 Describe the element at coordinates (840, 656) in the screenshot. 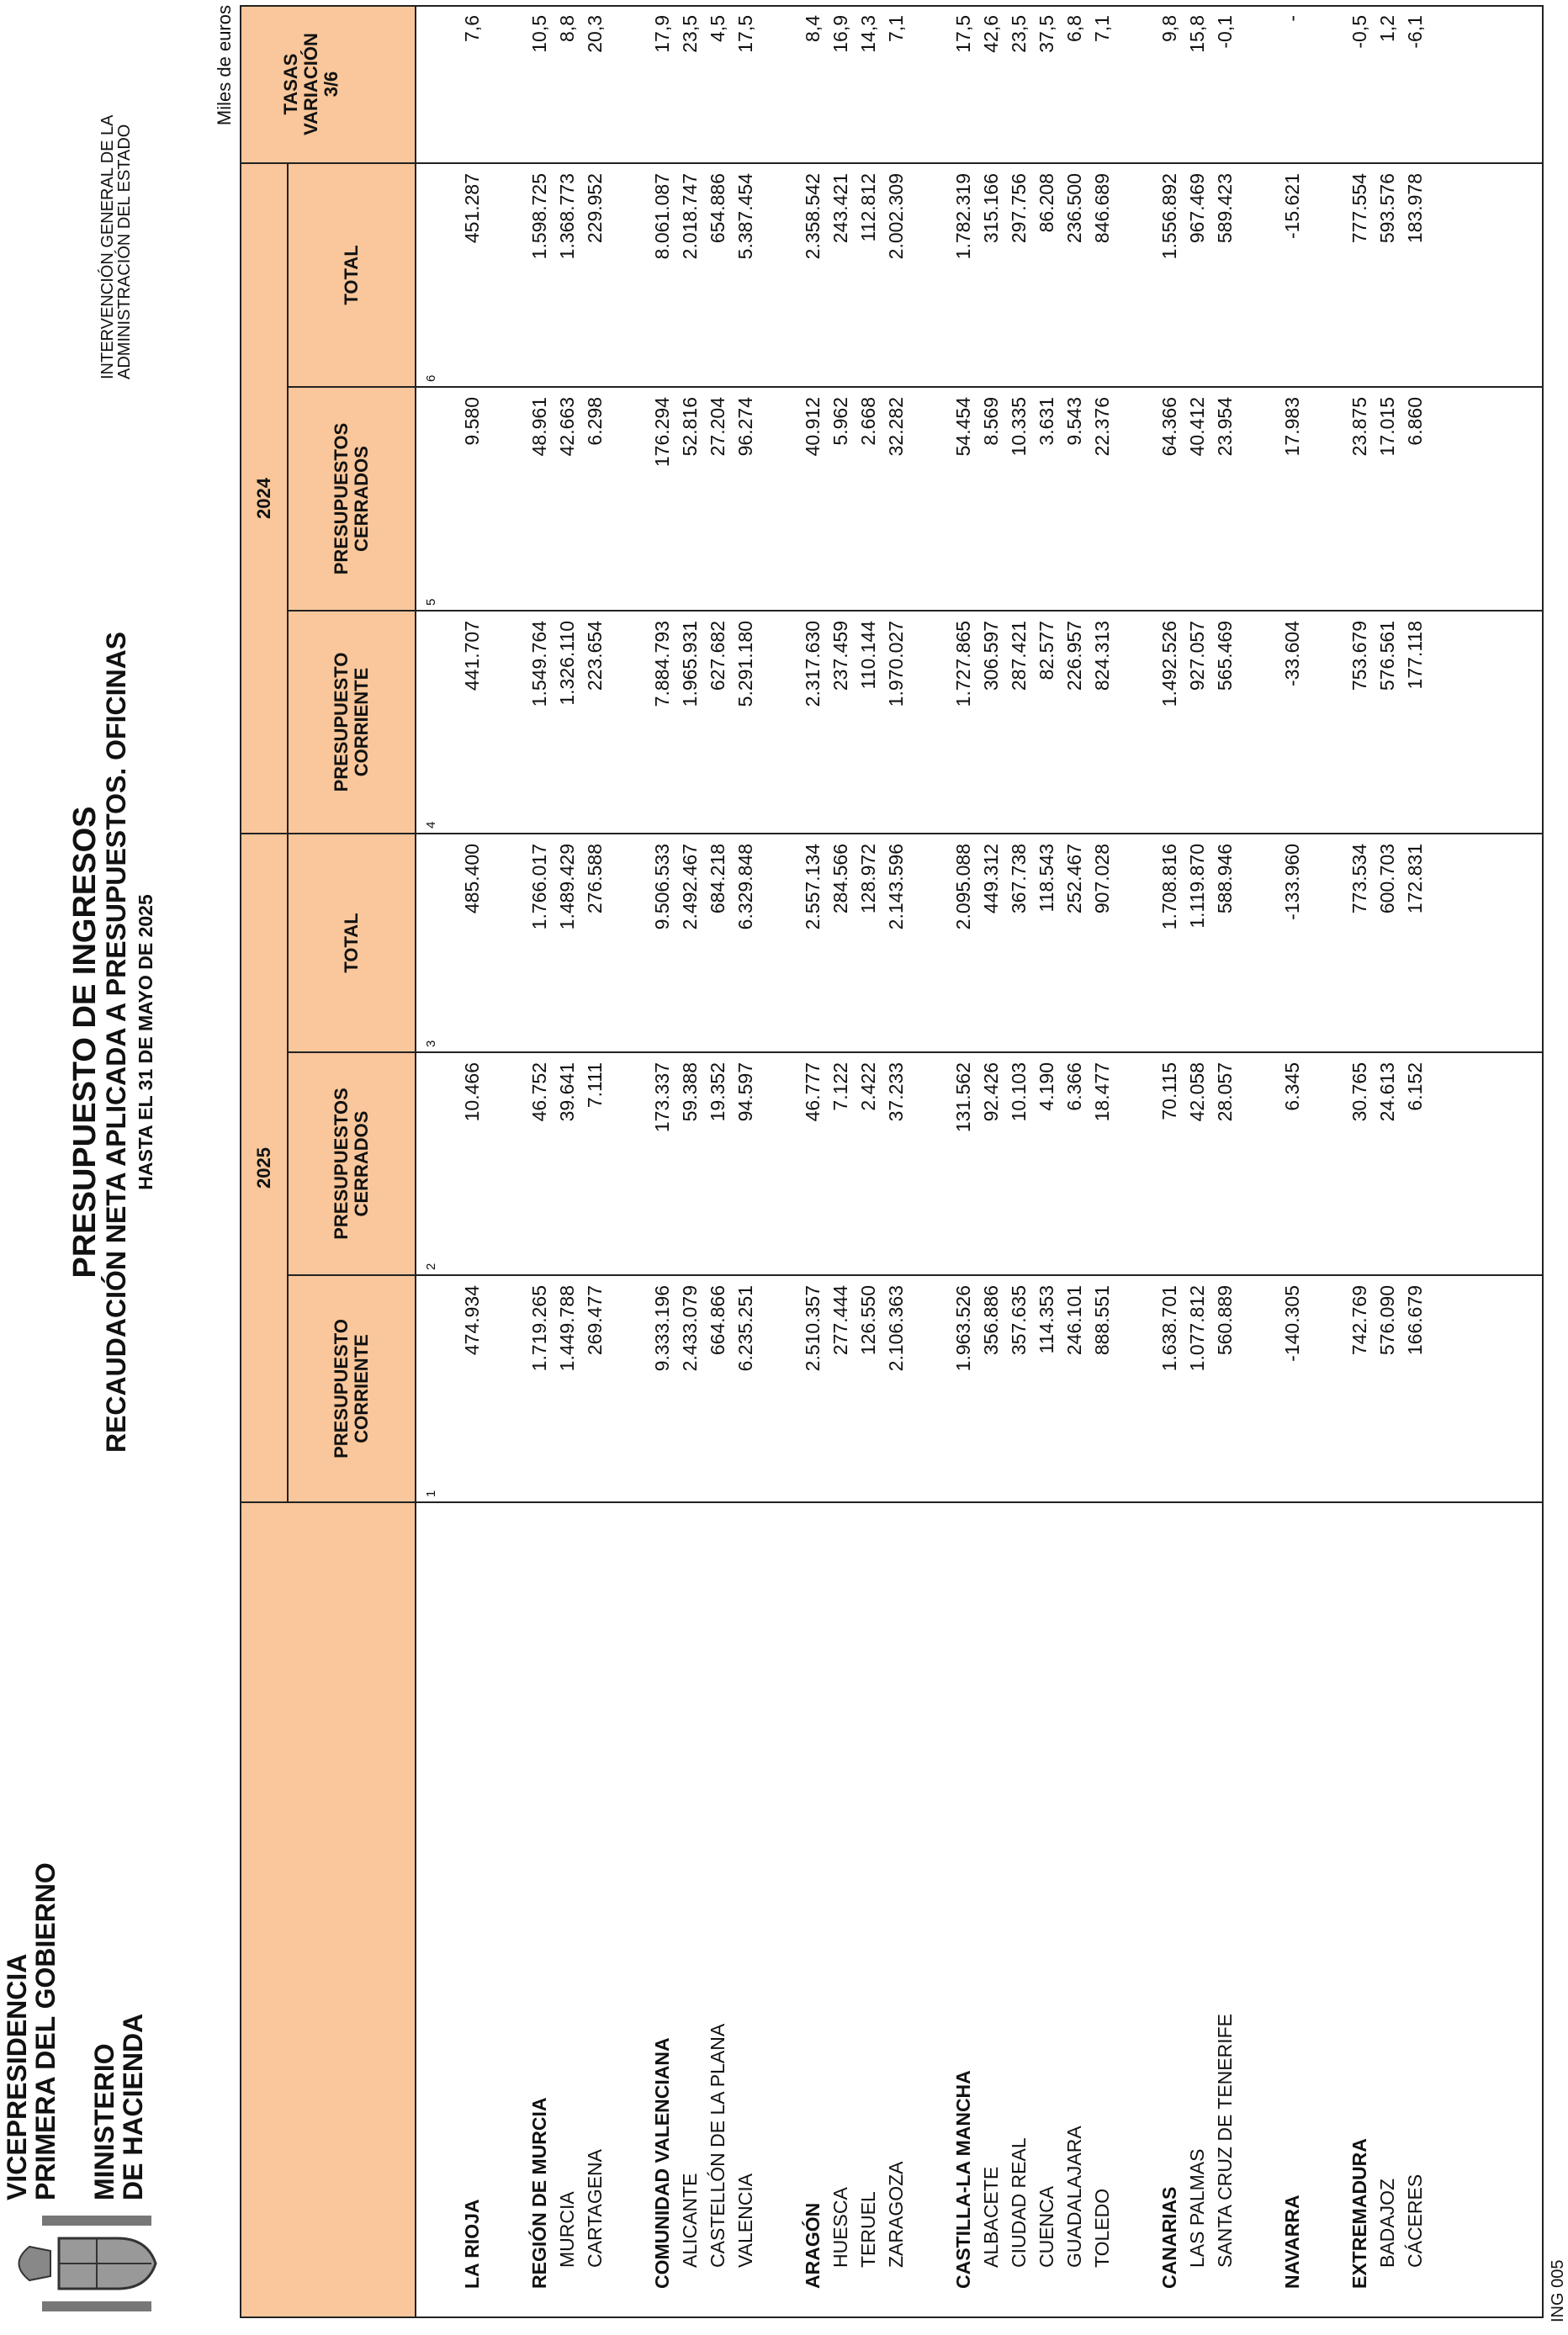

I see `cell-value: 237.459` at that location.